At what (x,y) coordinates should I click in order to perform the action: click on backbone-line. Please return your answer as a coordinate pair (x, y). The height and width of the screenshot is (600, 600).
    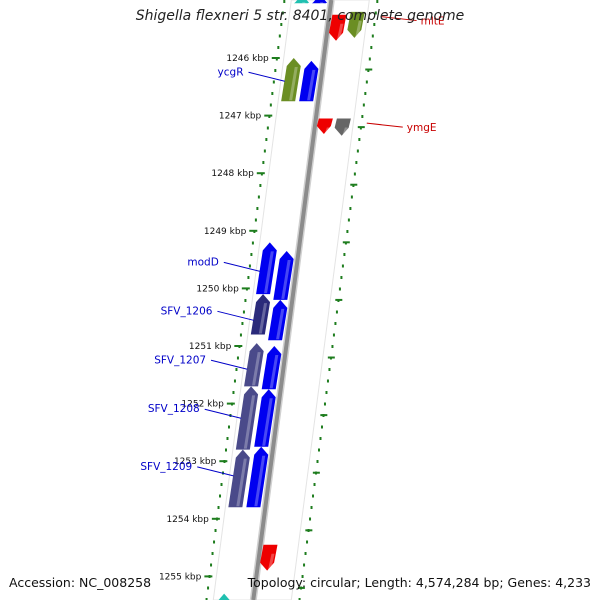
    Looking at the image, I should click on (292, 300).